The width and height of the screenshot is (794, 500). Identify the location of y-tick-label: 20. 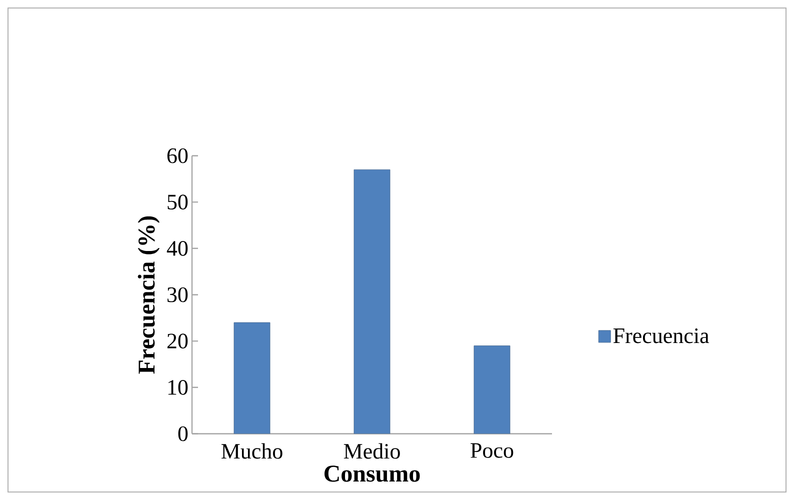
(177, 341).